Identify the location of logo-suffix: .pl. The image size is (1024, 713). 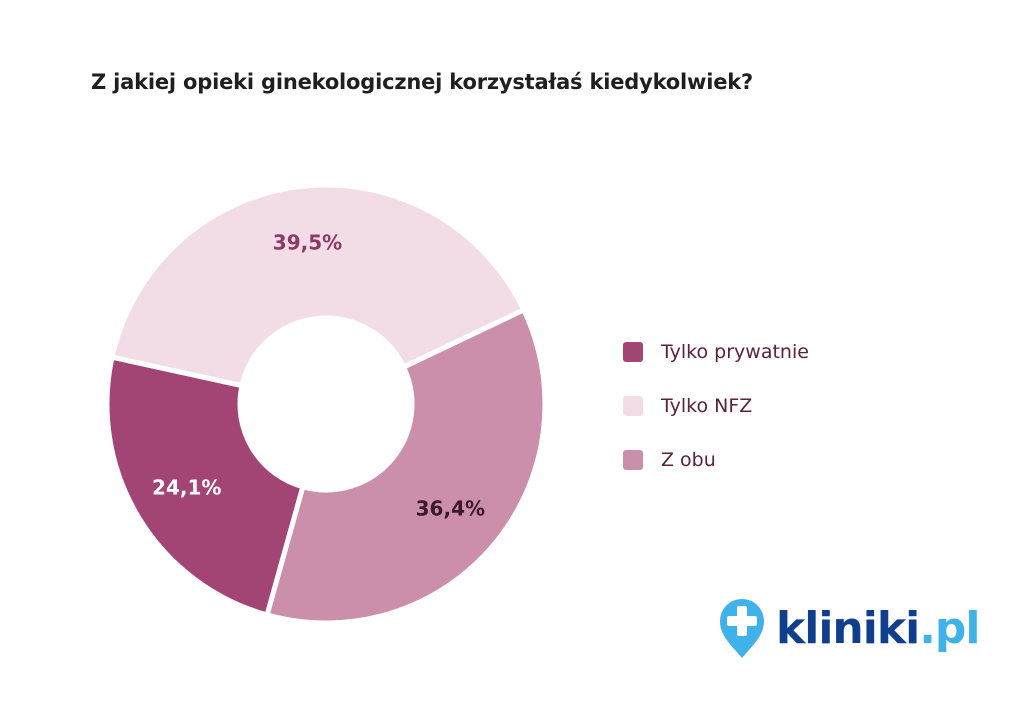
(949, 628).